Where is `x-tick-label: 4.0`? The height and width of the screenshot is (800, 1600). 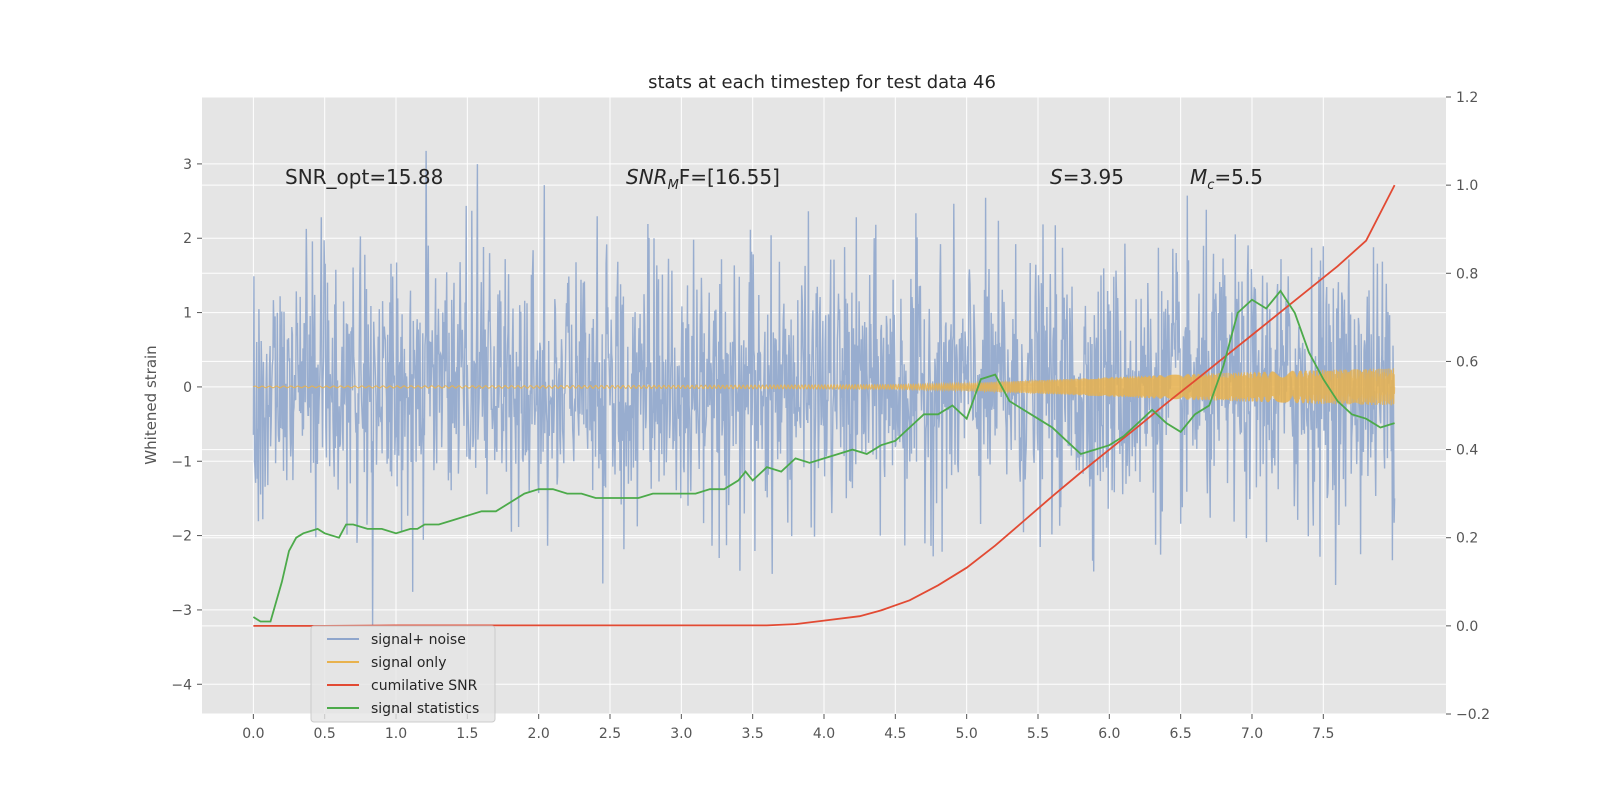 x-tick-label: 4.0 is located at coordinates (824, 734).